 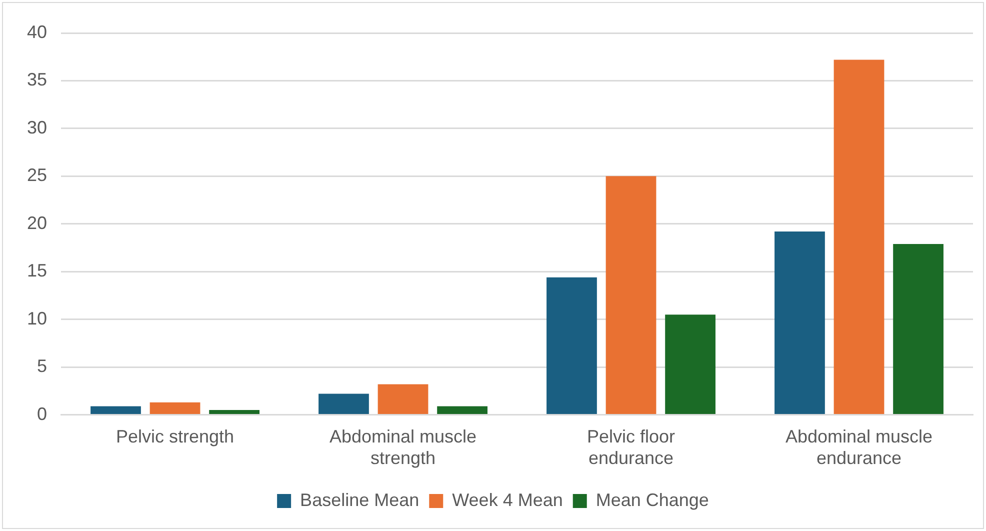 I want to click on x-tick-label: Abdominal muscle strength, so click(x=403, y=447).